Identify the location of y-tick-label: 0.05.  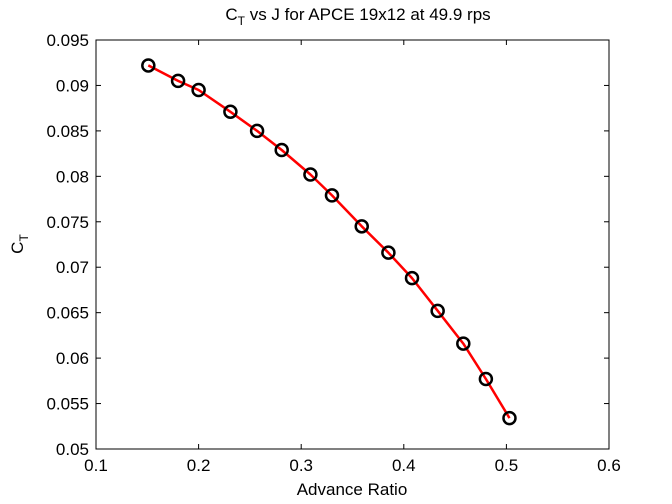
(72, 449).